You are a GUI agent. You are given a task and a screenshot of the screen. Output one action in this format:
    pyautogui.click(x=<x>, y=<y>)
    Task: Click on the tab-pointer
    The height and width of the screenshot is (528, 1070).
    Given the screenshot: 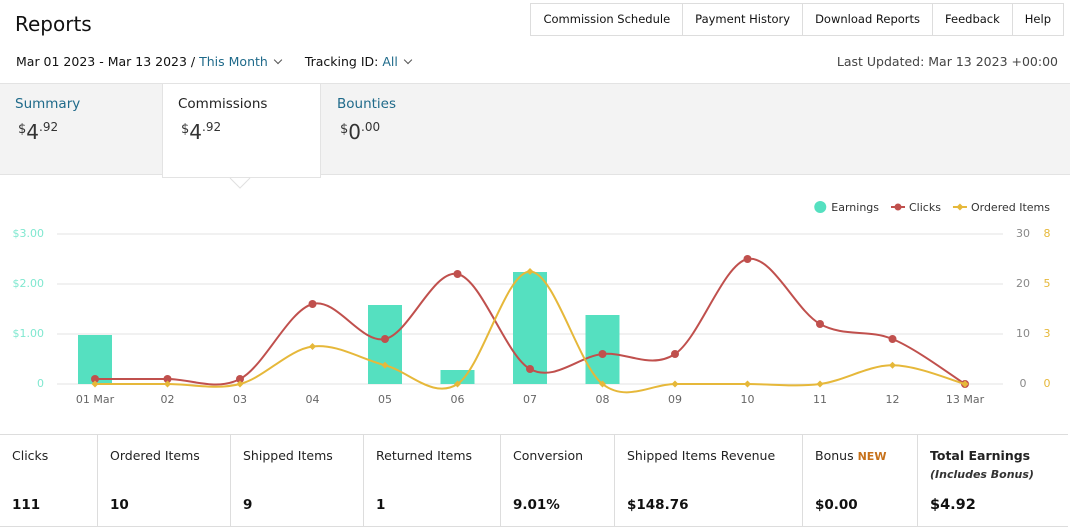 What is the action you would take?
    pyautogui.click(x=240, y=183)
    